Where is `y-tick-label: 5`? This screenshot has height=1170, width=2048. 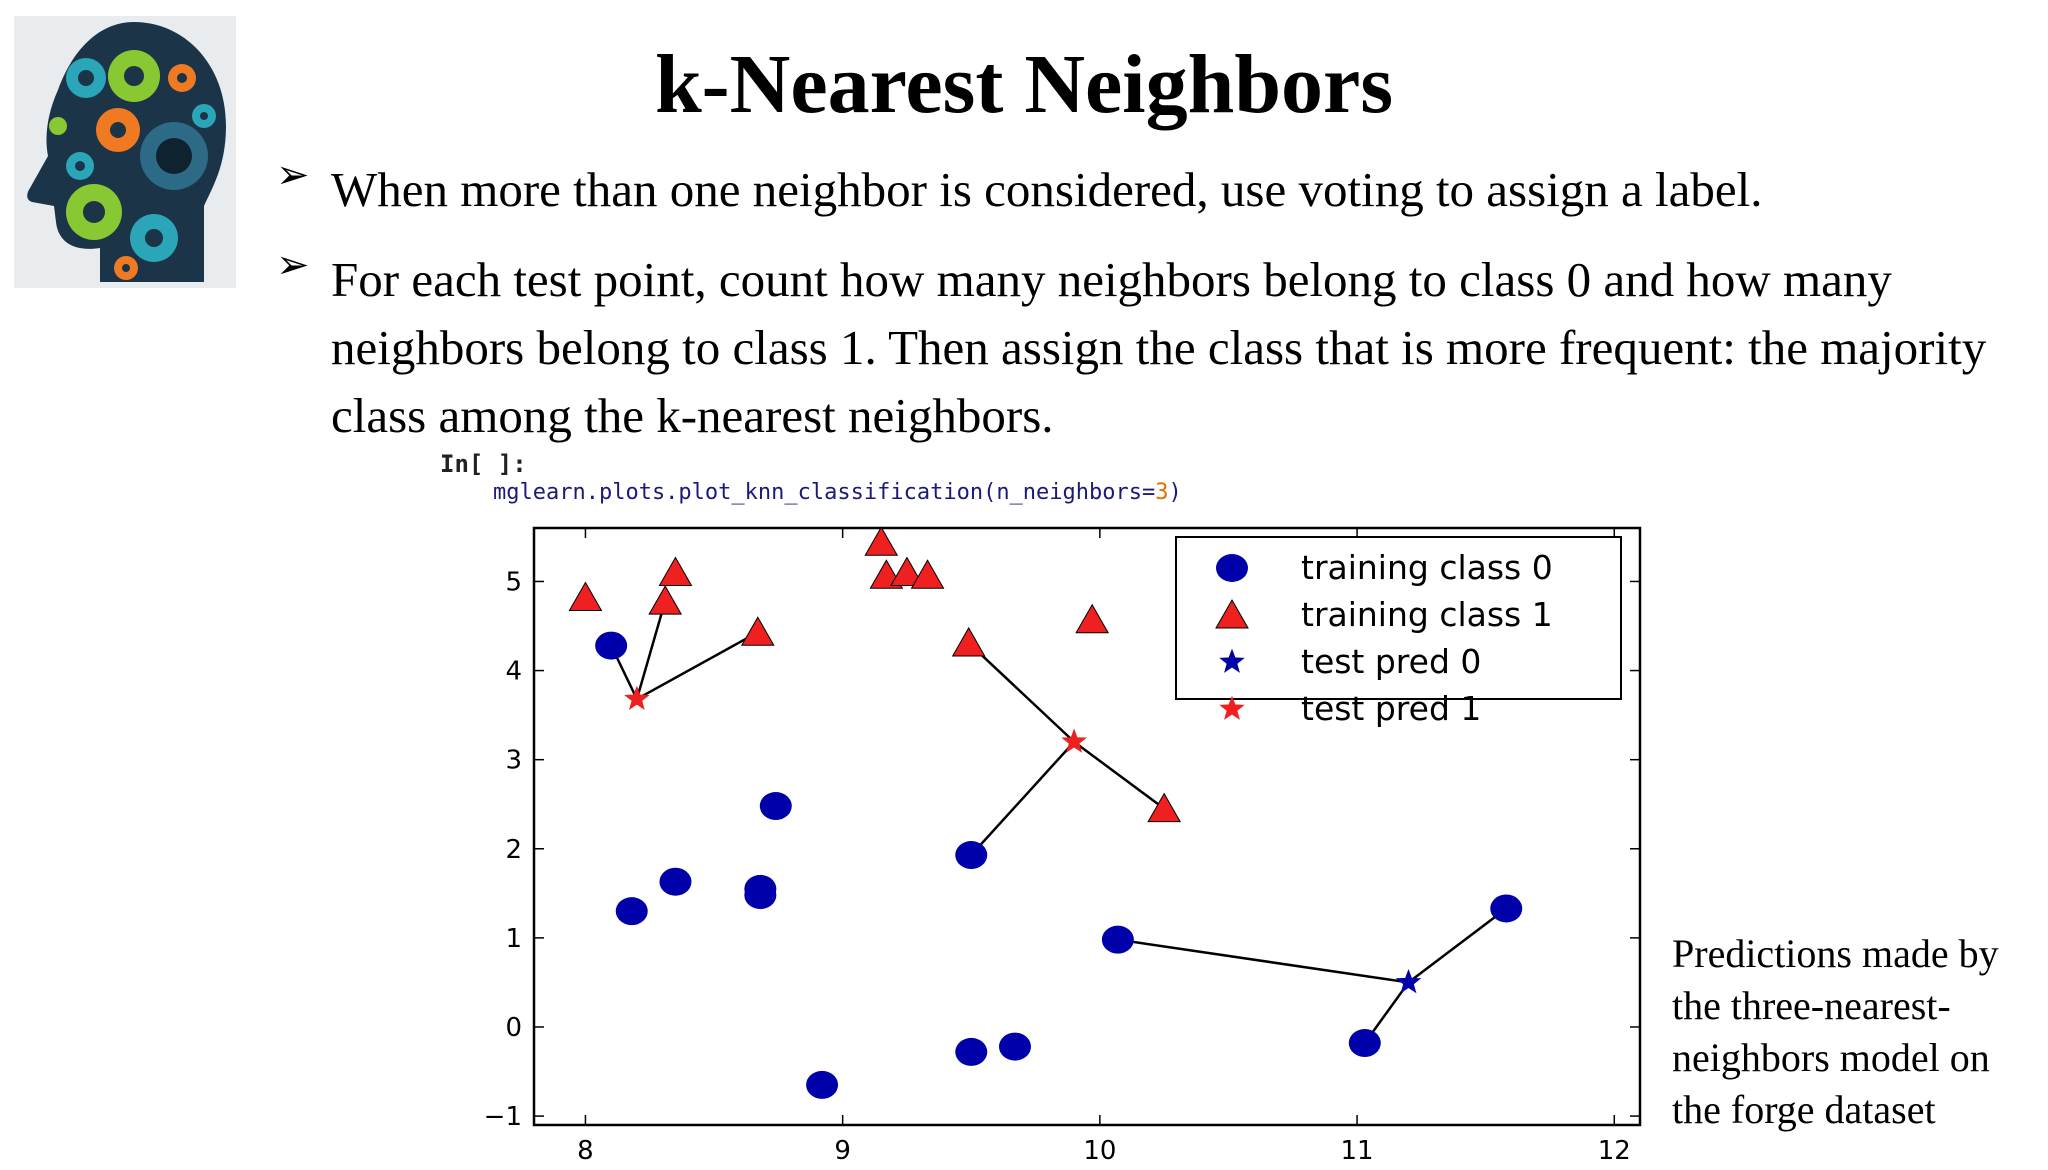
y-tick-label: 5 is located at coordinates (513, 582).